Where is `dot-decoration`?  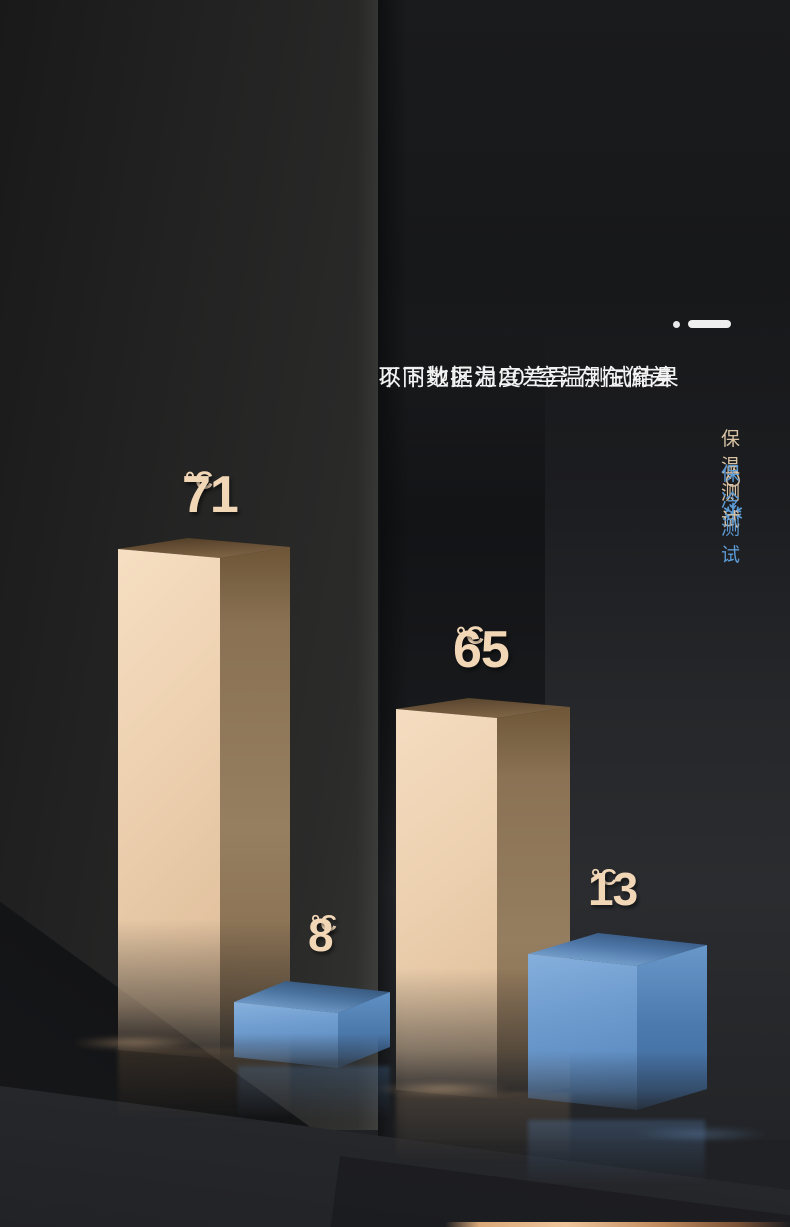 dot-decoration is located at coordinates (676, 324).